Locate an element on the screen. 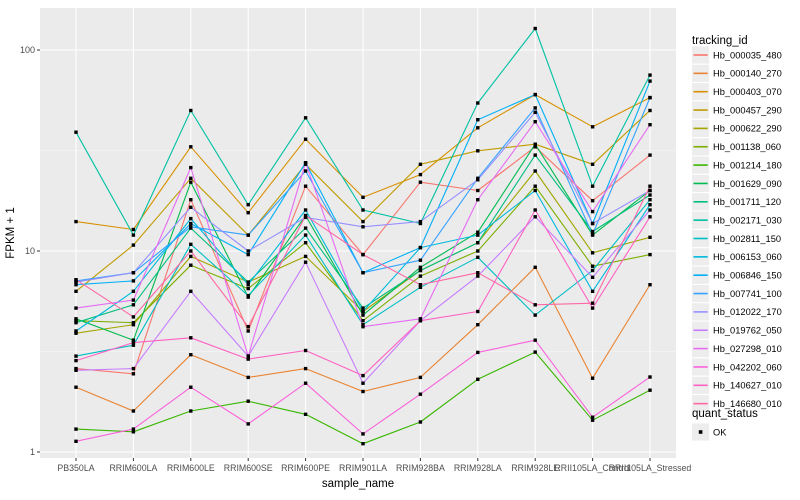 This screenshot has width=800, height=500. legend-item-Hb_000035_480: Hb_000035_480 is located at coordinates (737, 55).